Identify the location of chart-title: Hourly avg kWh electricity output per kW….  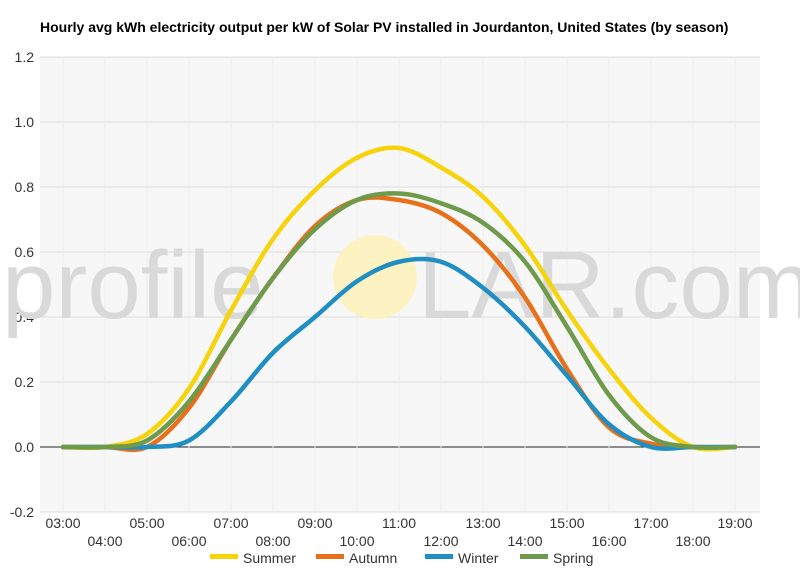
(384, 27).